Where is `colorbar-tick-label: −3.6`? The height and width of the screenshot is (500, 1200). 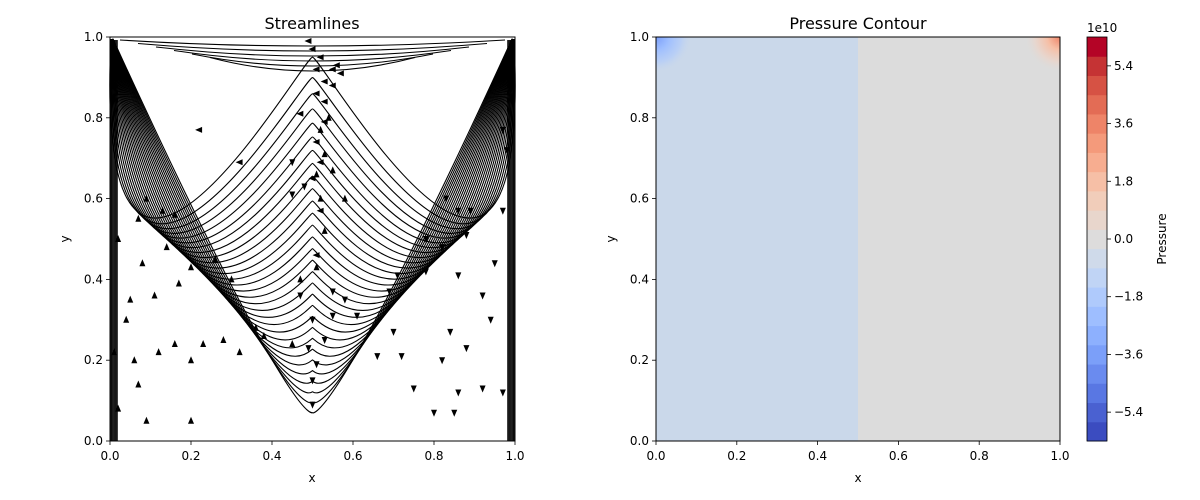 colorbar-tick-label: −3.6 is located at coordinates (1128, 354).